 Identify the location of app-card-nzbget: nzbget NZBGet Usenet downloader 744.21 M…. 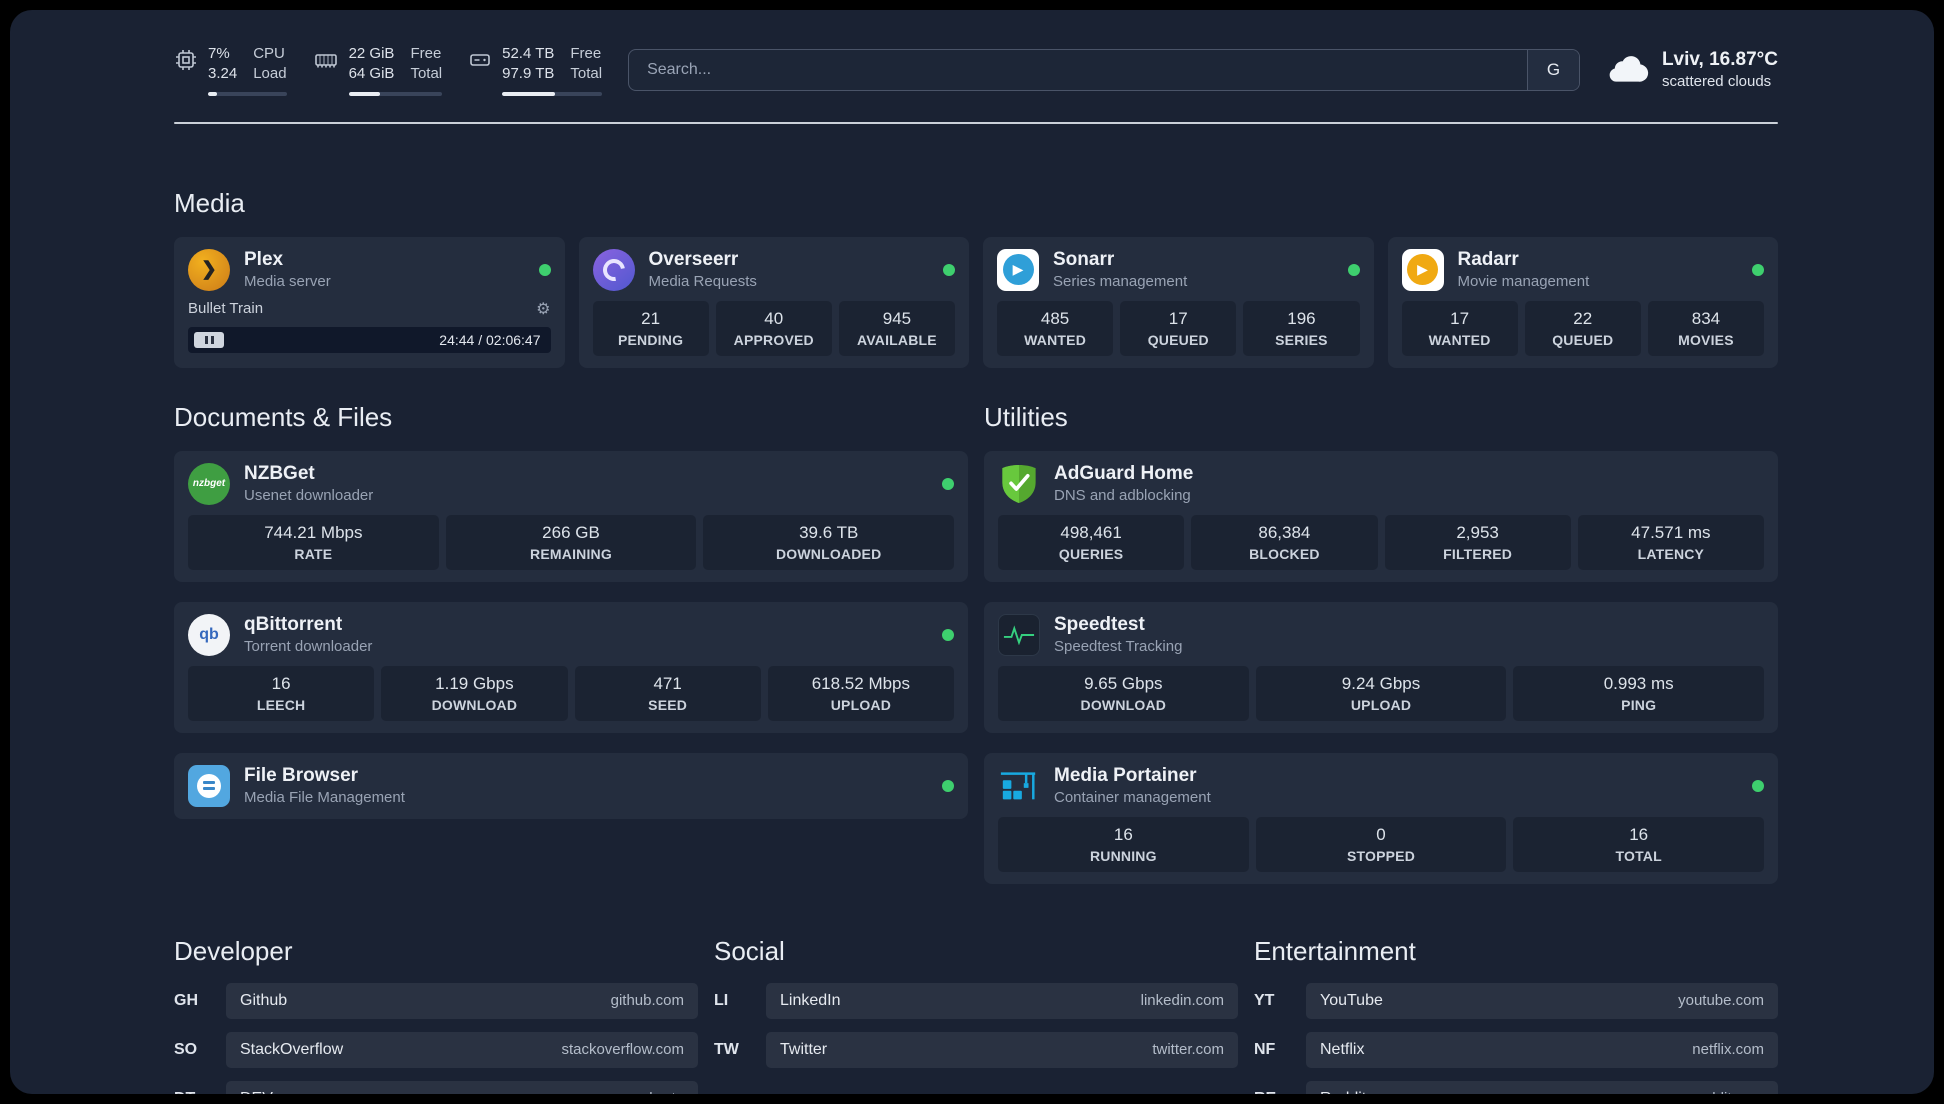
(571, 516).